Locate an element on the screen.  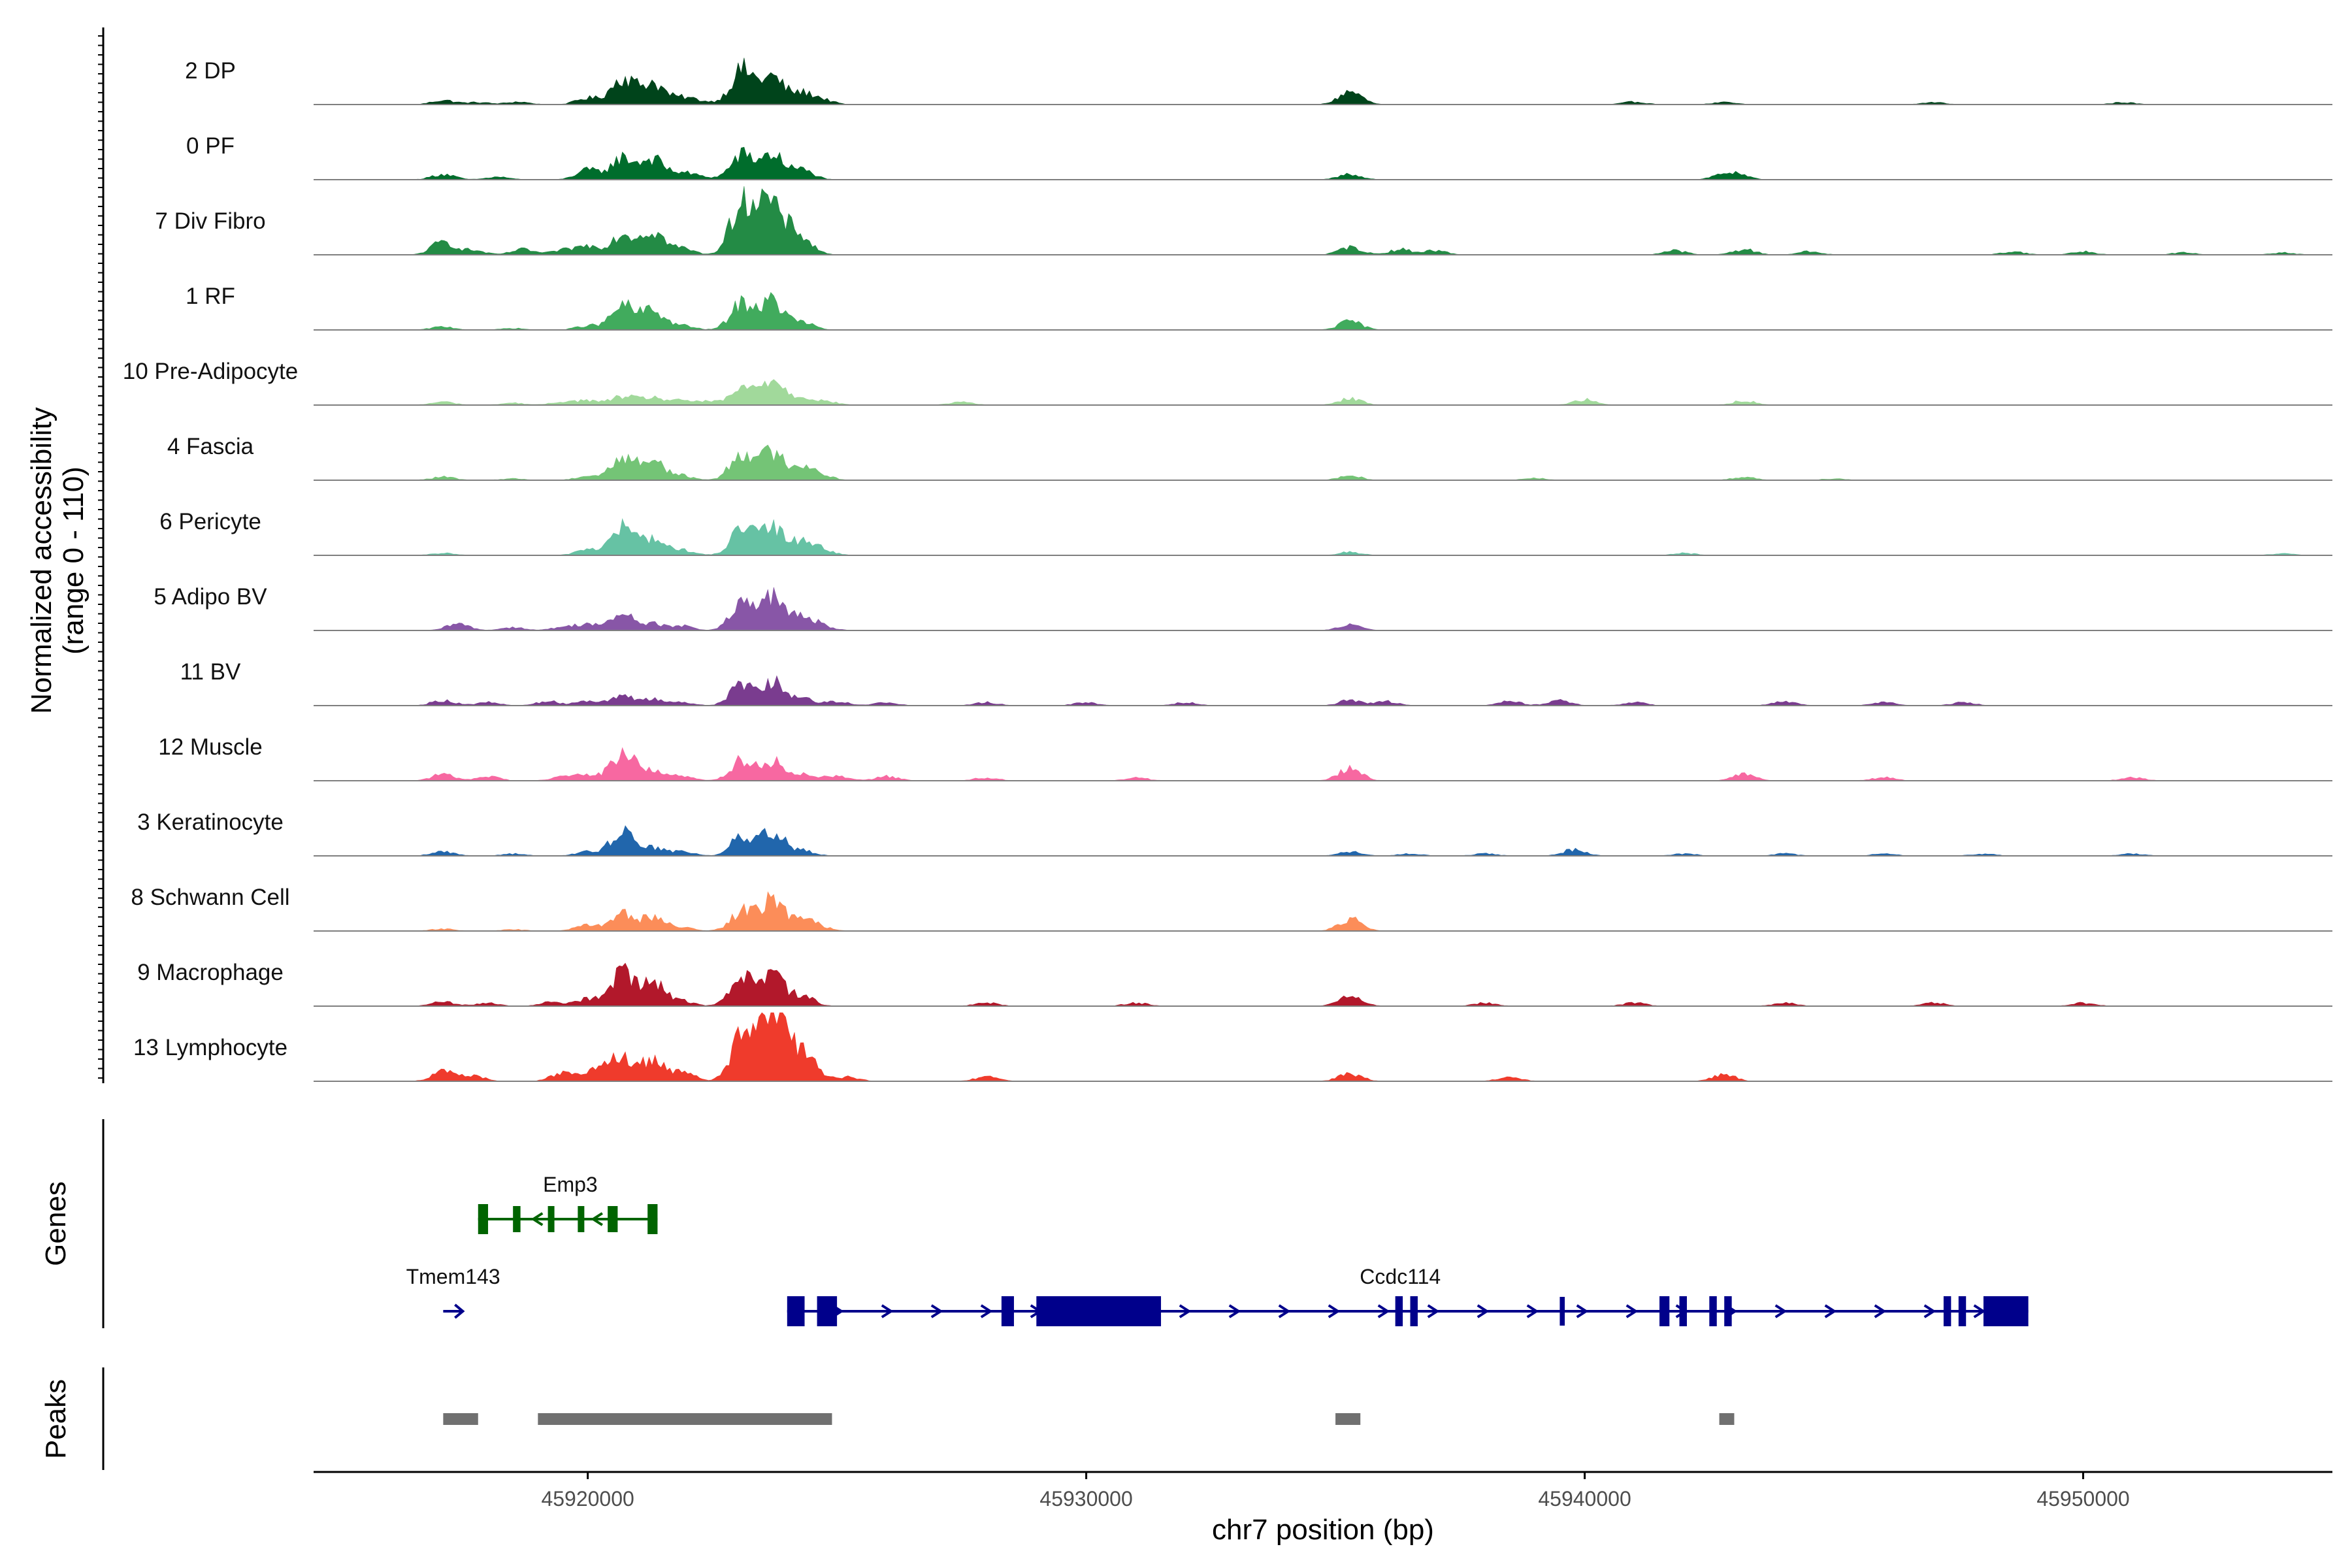
track-label-9: 12 Muscle is located at coordinates (210, 747).